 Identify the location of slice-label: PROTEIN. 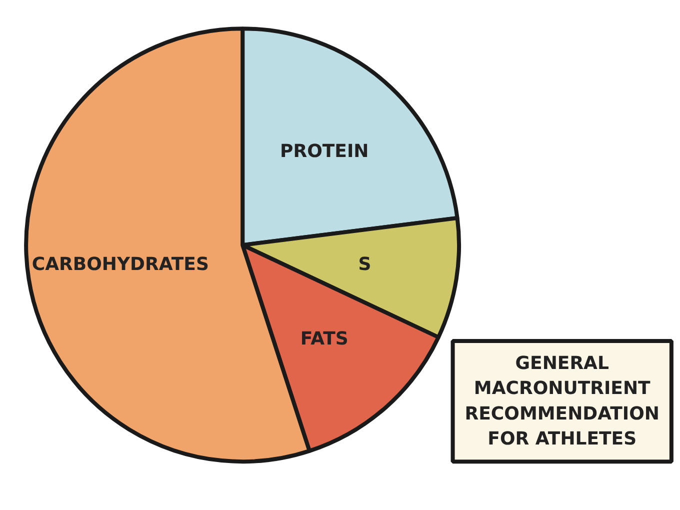
(324, 151).